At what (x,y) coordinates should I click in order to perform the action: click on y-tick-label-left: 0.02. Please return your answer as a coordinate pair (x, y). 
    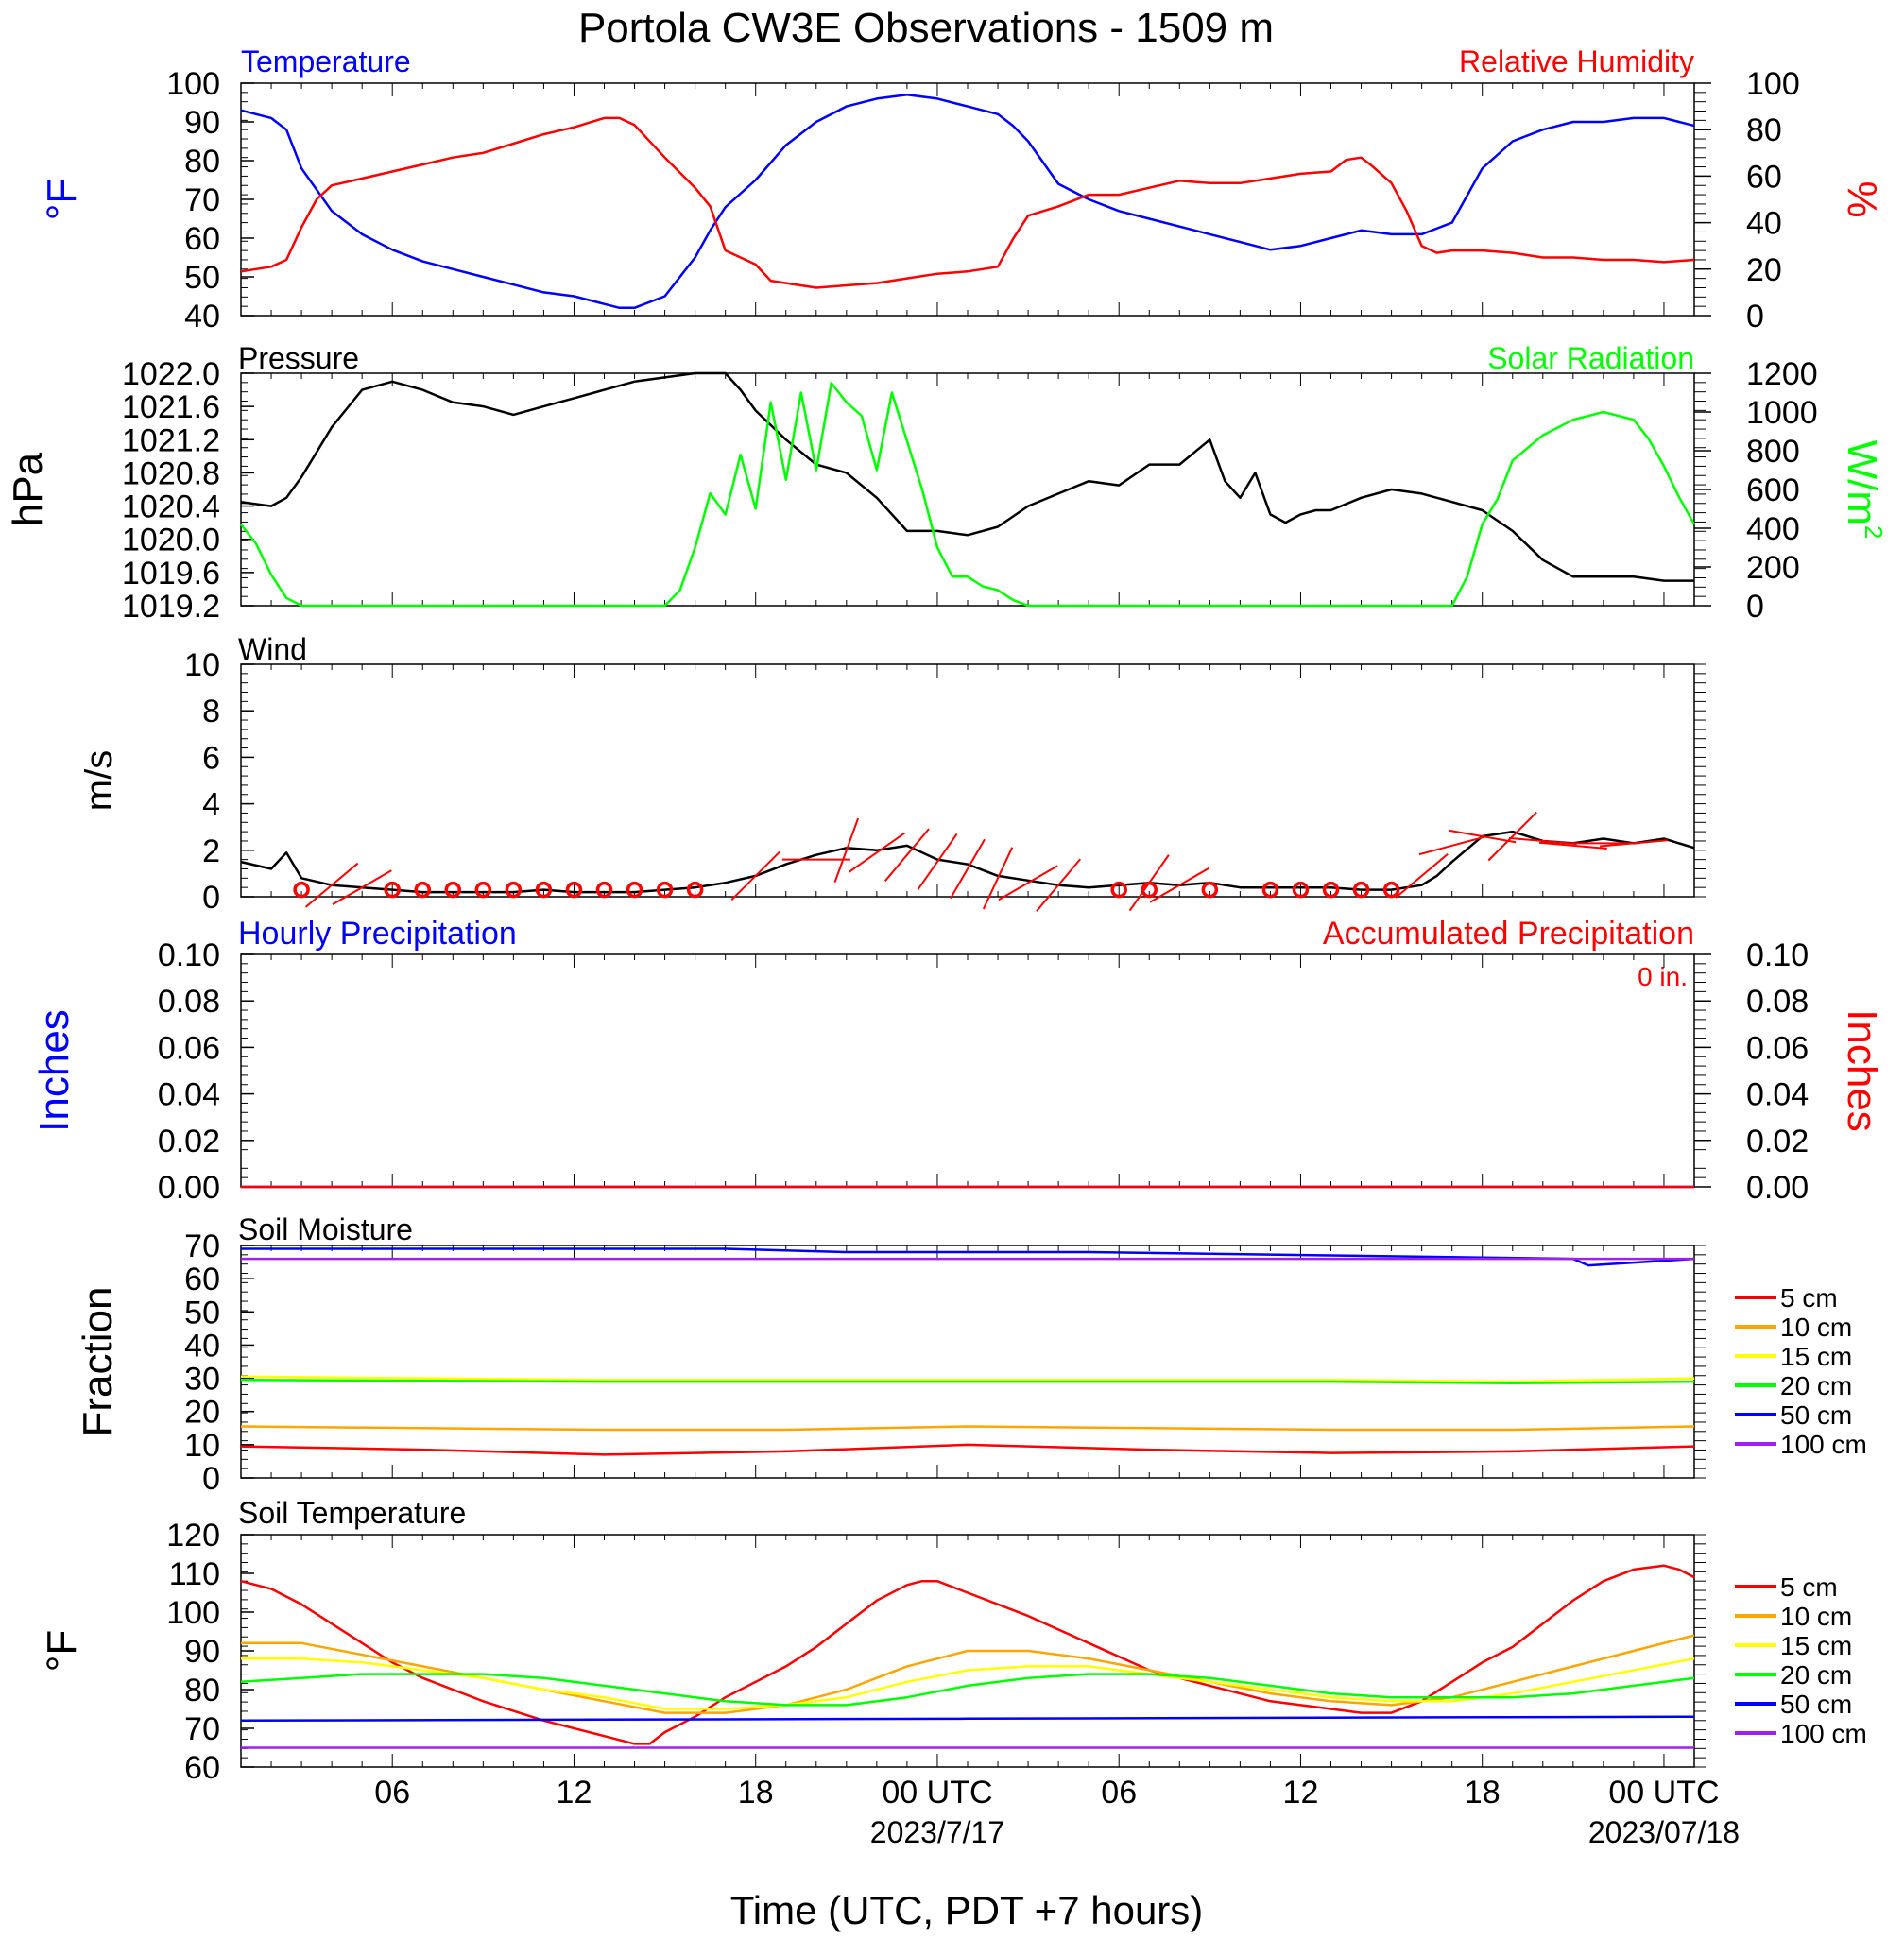
    Looking at the image, I should click on (189, 1142).